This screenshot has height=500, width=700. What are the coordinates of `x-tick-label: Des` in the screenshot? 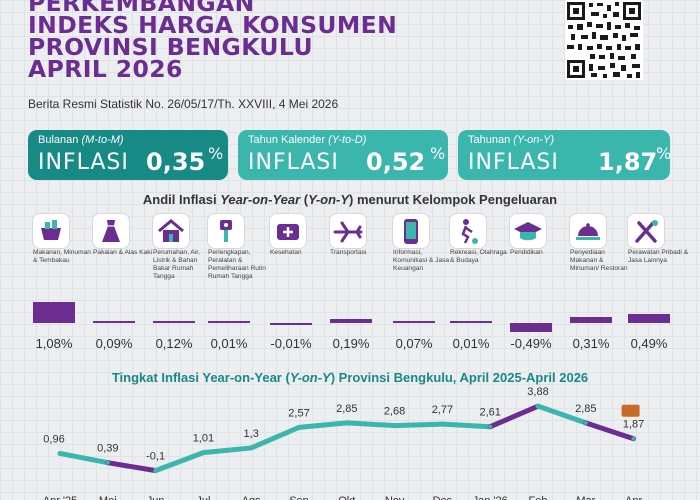 It's located at (443, 497).